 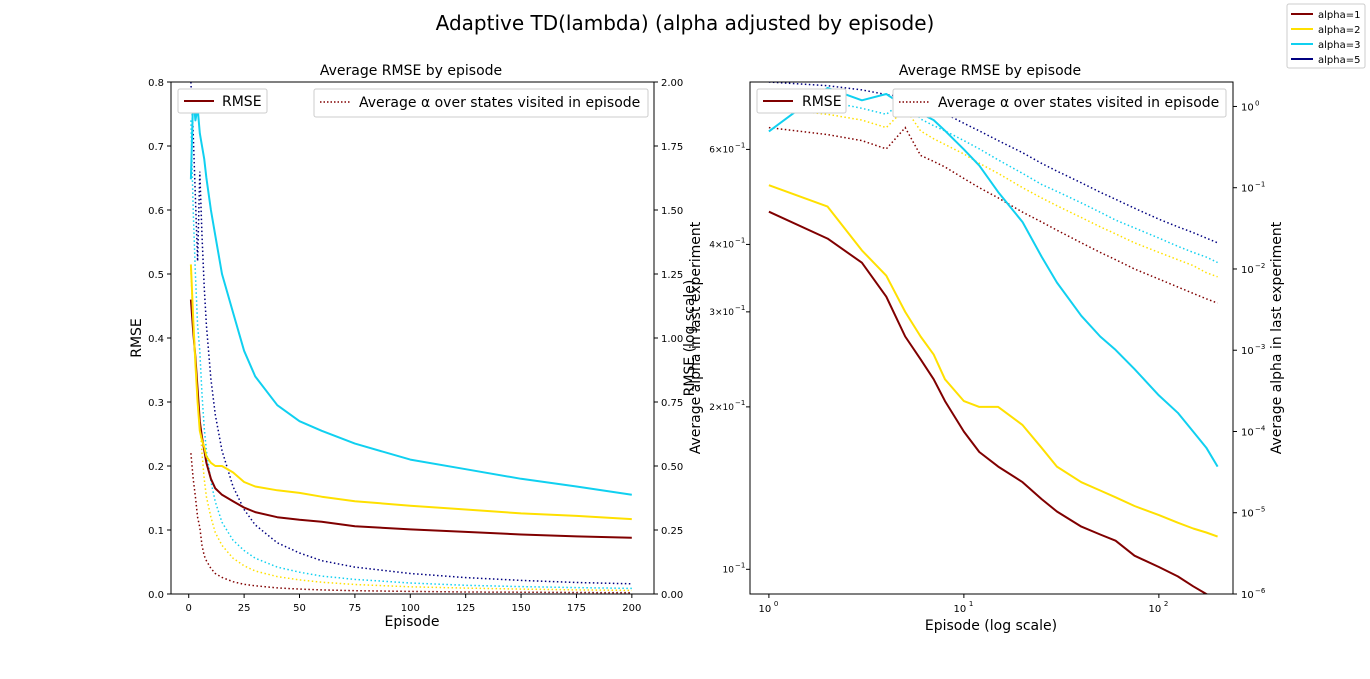 I want to click on y-tick-label: 0.6, so click(x=156, y=211).